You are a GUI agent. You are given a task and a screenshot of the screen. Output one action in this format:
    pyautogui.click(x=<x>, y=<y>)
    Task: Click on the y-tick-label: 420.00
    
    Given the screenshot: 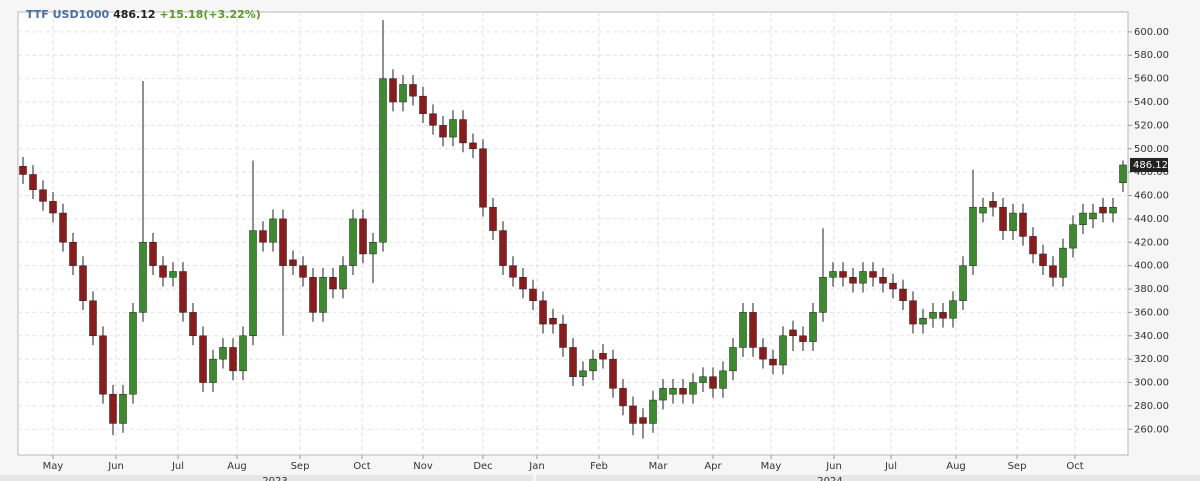 What is the action you would take?
    pyautogui.click(x=1151, y=242)
    